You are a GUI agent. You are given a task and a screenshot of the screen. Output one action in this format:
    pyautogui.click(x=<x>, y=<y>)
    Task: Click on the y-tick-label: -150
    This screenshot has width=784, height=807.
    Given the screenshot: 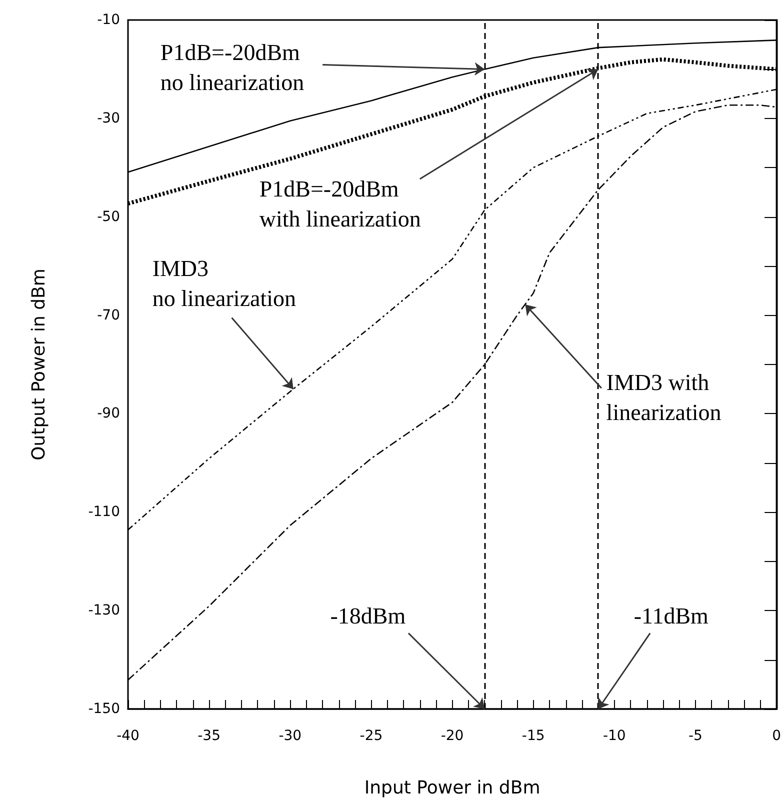 What is the action you would take?
    pyautogui.click(x=104, y=709)
    